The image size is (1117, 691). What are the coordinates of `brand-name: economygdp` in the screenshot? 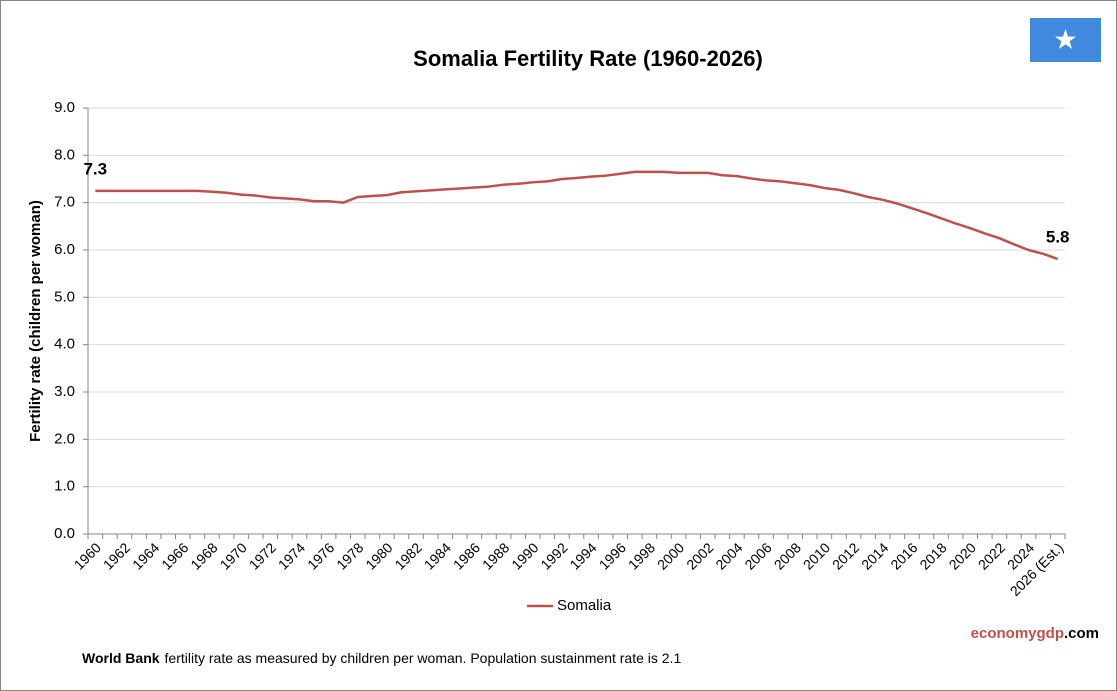 It's located at (1017, 633).